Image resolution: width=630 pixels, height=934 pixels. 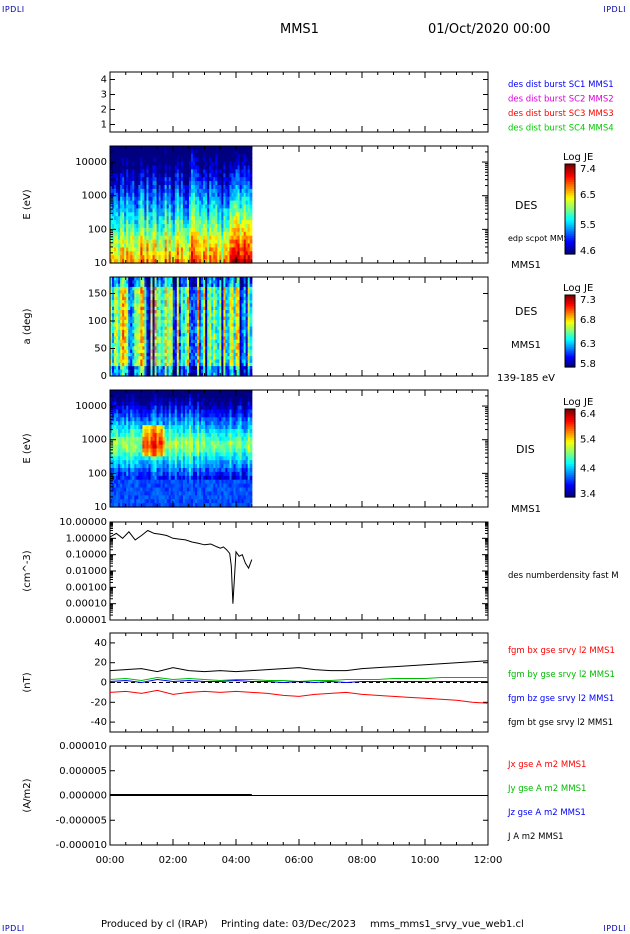 What do you see at coordinates (97, 229) in the screenshot?
I see `des-energy-y-tick-label: 100` at bounding box center [97, 229].